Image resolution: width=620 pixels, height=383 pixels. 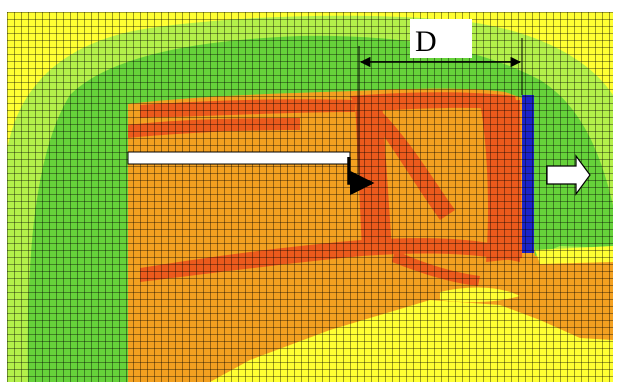 What do you see at coordinates (568, 175) in the screenshot?
I see `flow-arrow` at bounding box center [568, 175].